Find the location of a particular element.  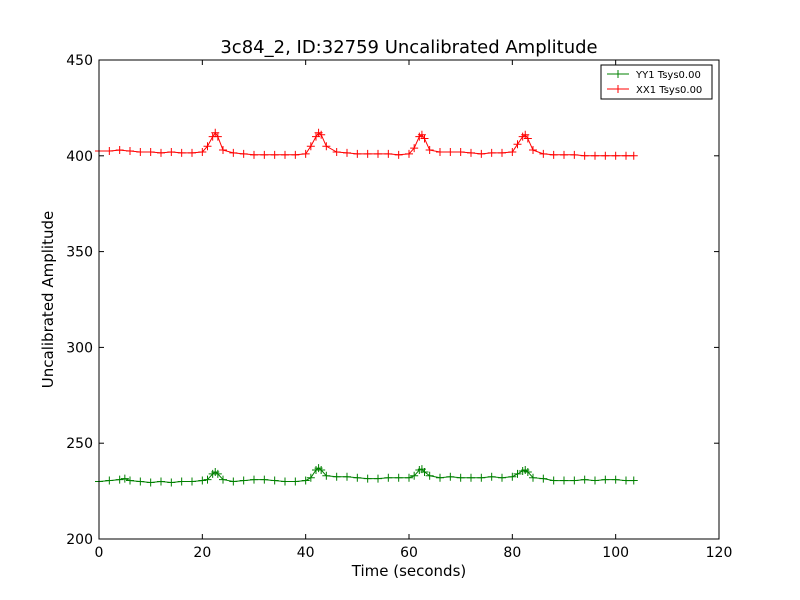

legend-item: YY1 Tsys0.00 is located at coordinates (654, 75).